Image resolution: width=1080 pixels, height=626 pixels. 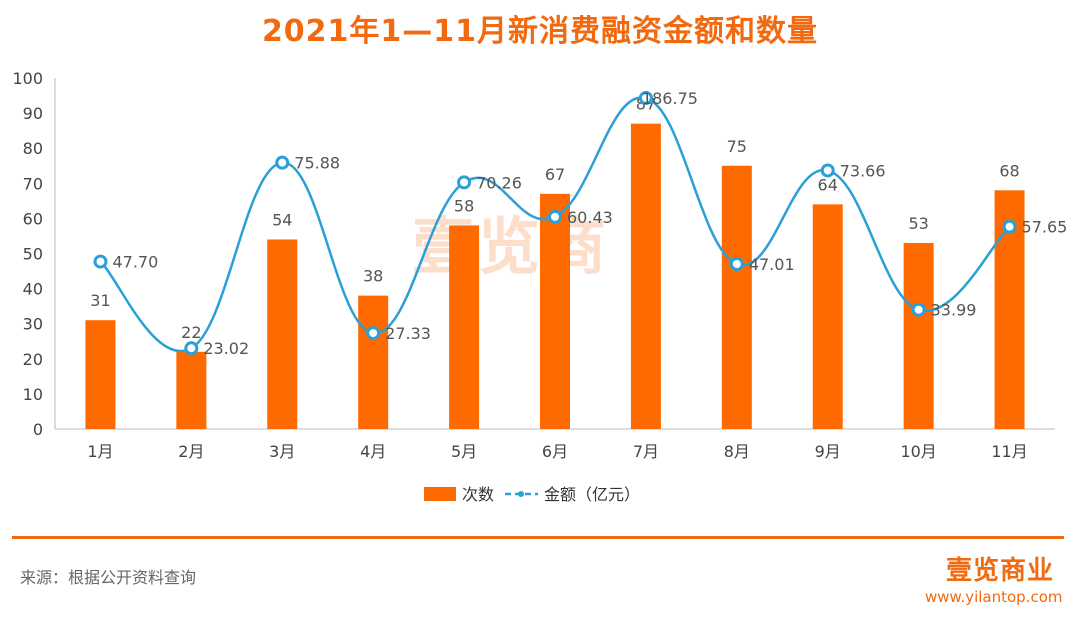 I want to click on line-value-label: 33.99, so click(x=954, y=310).